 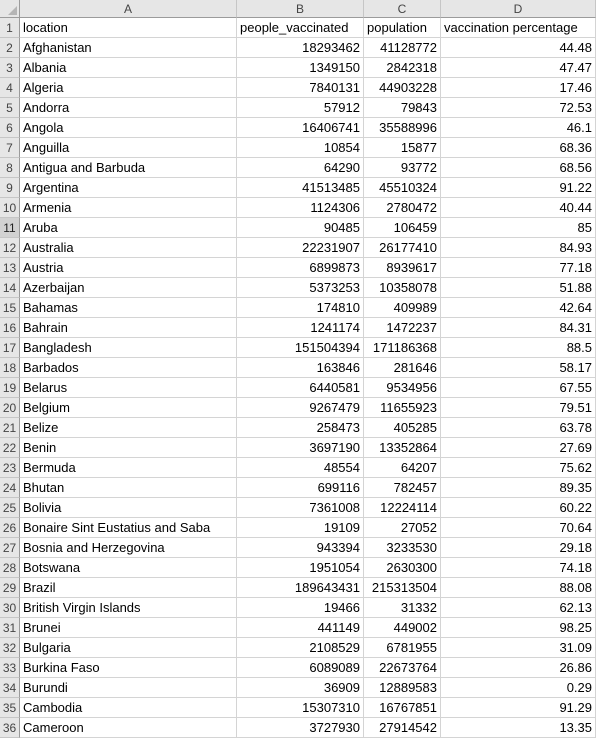 I want to click on cell-people-vaccinated: 441149, so click(x=300, y=628).